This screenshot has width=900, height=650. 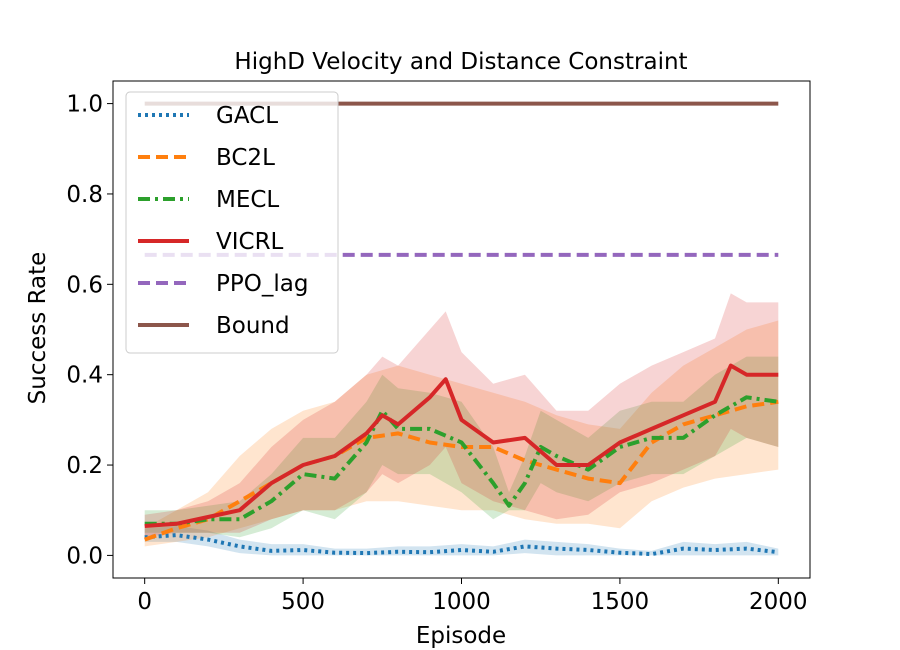 What do you see at coordinates (232, 222) in the screenshot?
I see `legend: GACL BC2L MECL VICRL PPO_lag Bound` at bounding box center [232, 222].